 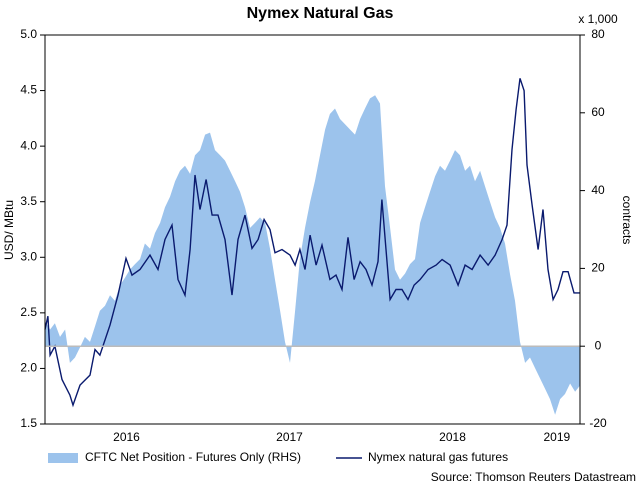 What do you see at coordinates (28, 201) in the screenshot?
I see `y-tick-label: 3.5` at bounding box center [28, 201].